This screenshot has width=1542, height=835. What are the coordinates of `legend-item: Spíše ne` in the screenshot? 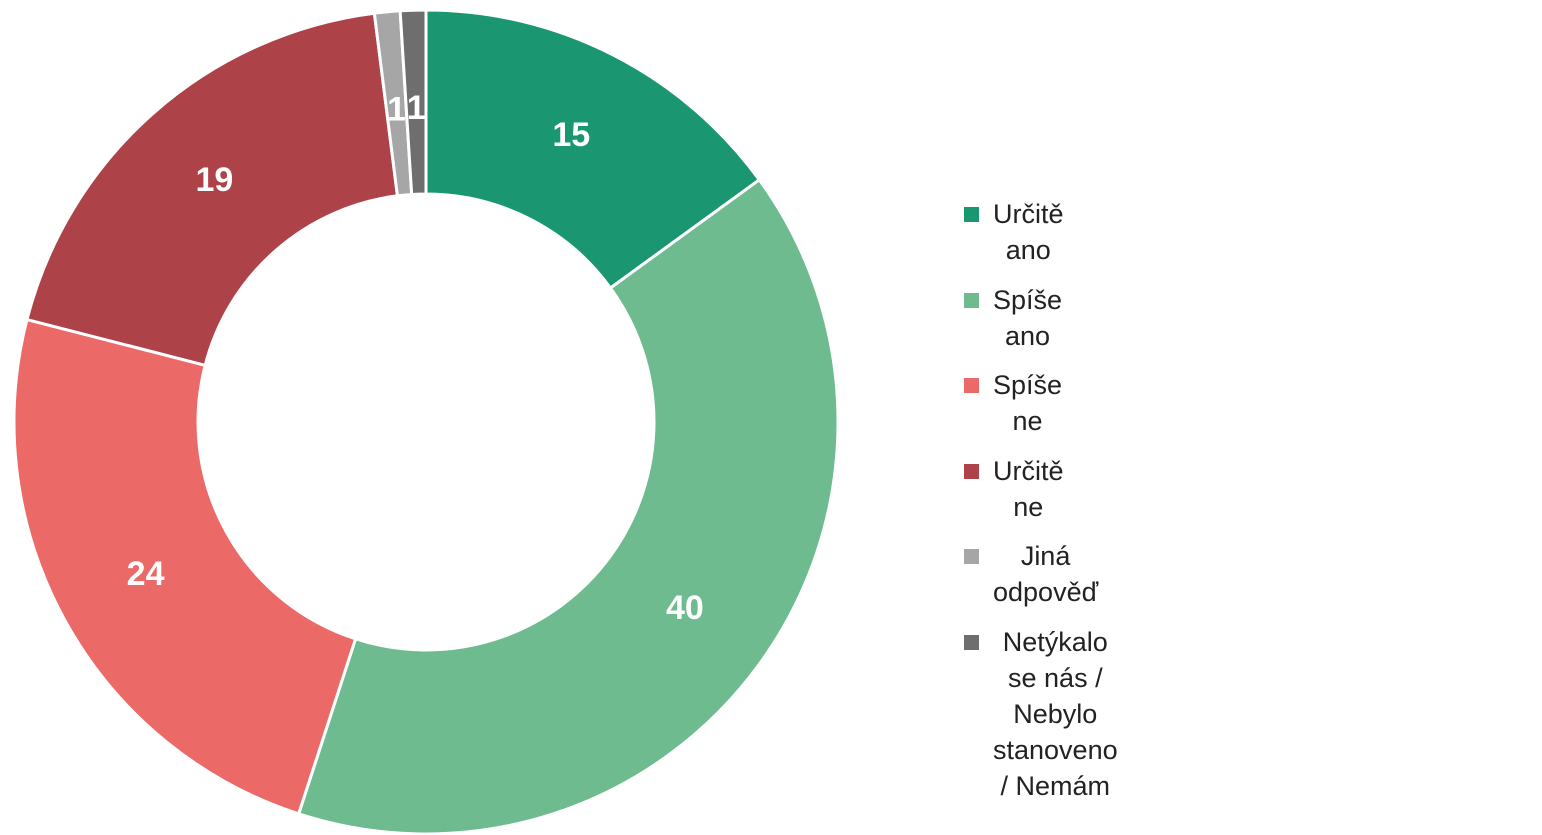 It's located at (1013, 403).